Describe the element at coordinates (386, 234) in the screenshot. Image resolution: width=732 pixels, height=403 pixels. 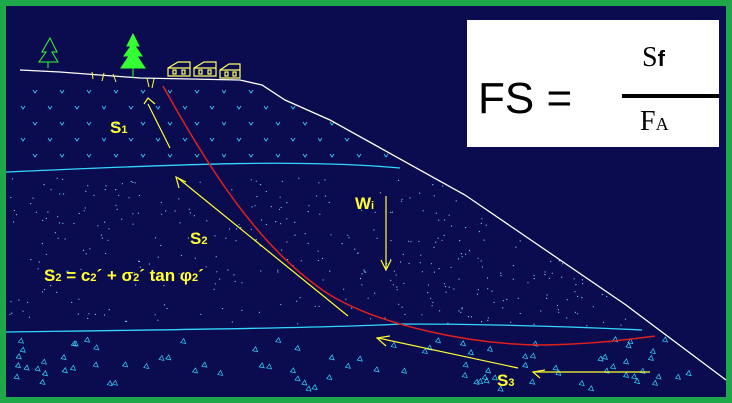
I see `force-arrow-wi` at that location.